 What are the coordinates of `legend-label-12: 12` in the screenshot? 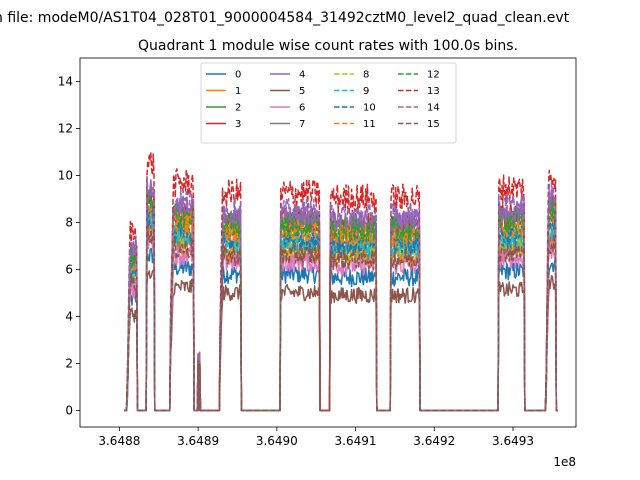 It's located at (433, 75).